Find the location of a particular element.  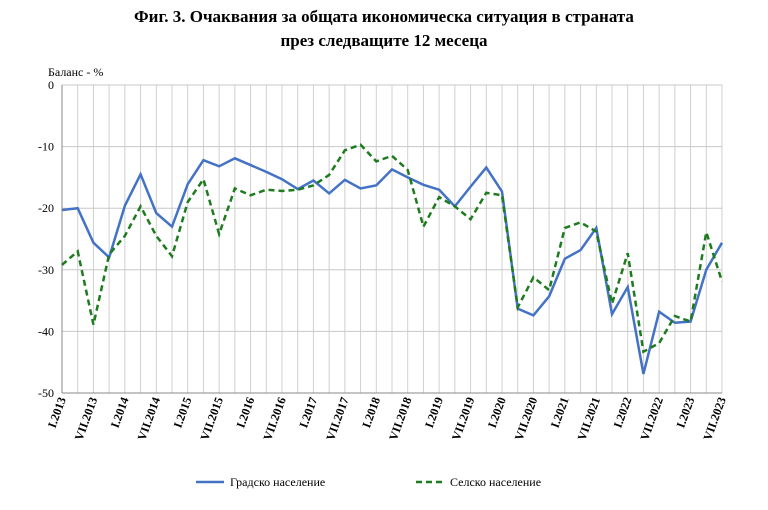

x-tick-label: I.2022 is located at coordinates (623, 412).